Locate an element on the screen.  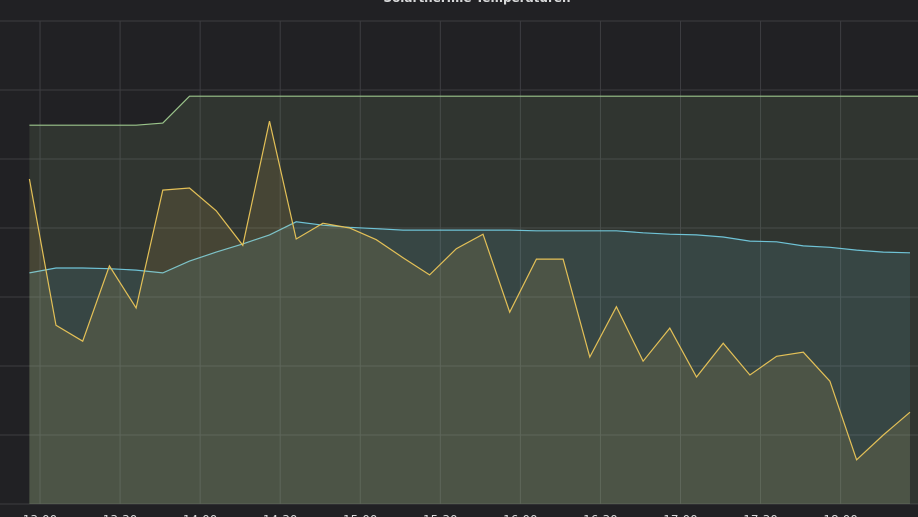
x-tick-label: 13:00 is located at coordinates (40, 515).